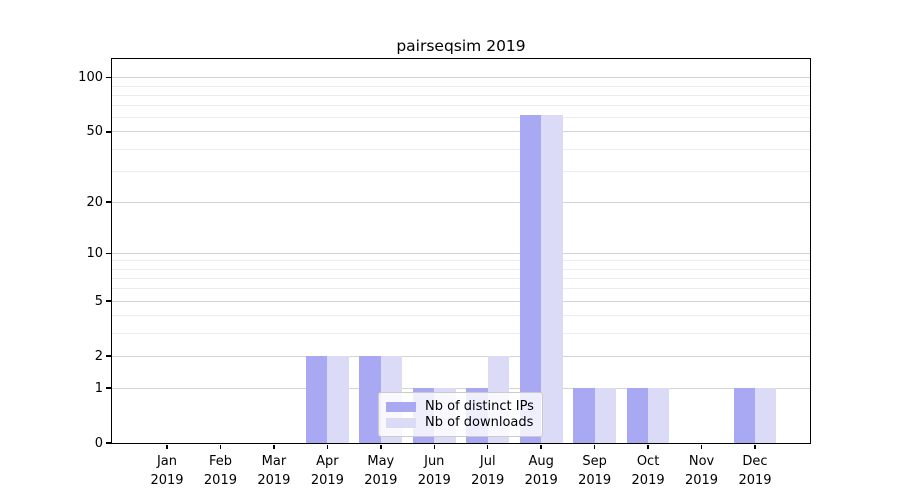  What do you see at coordinates (316, 399) in the screenshot?
I see `bar-apr-nb-of-distinct-ips` at bounding box center [316, 399].